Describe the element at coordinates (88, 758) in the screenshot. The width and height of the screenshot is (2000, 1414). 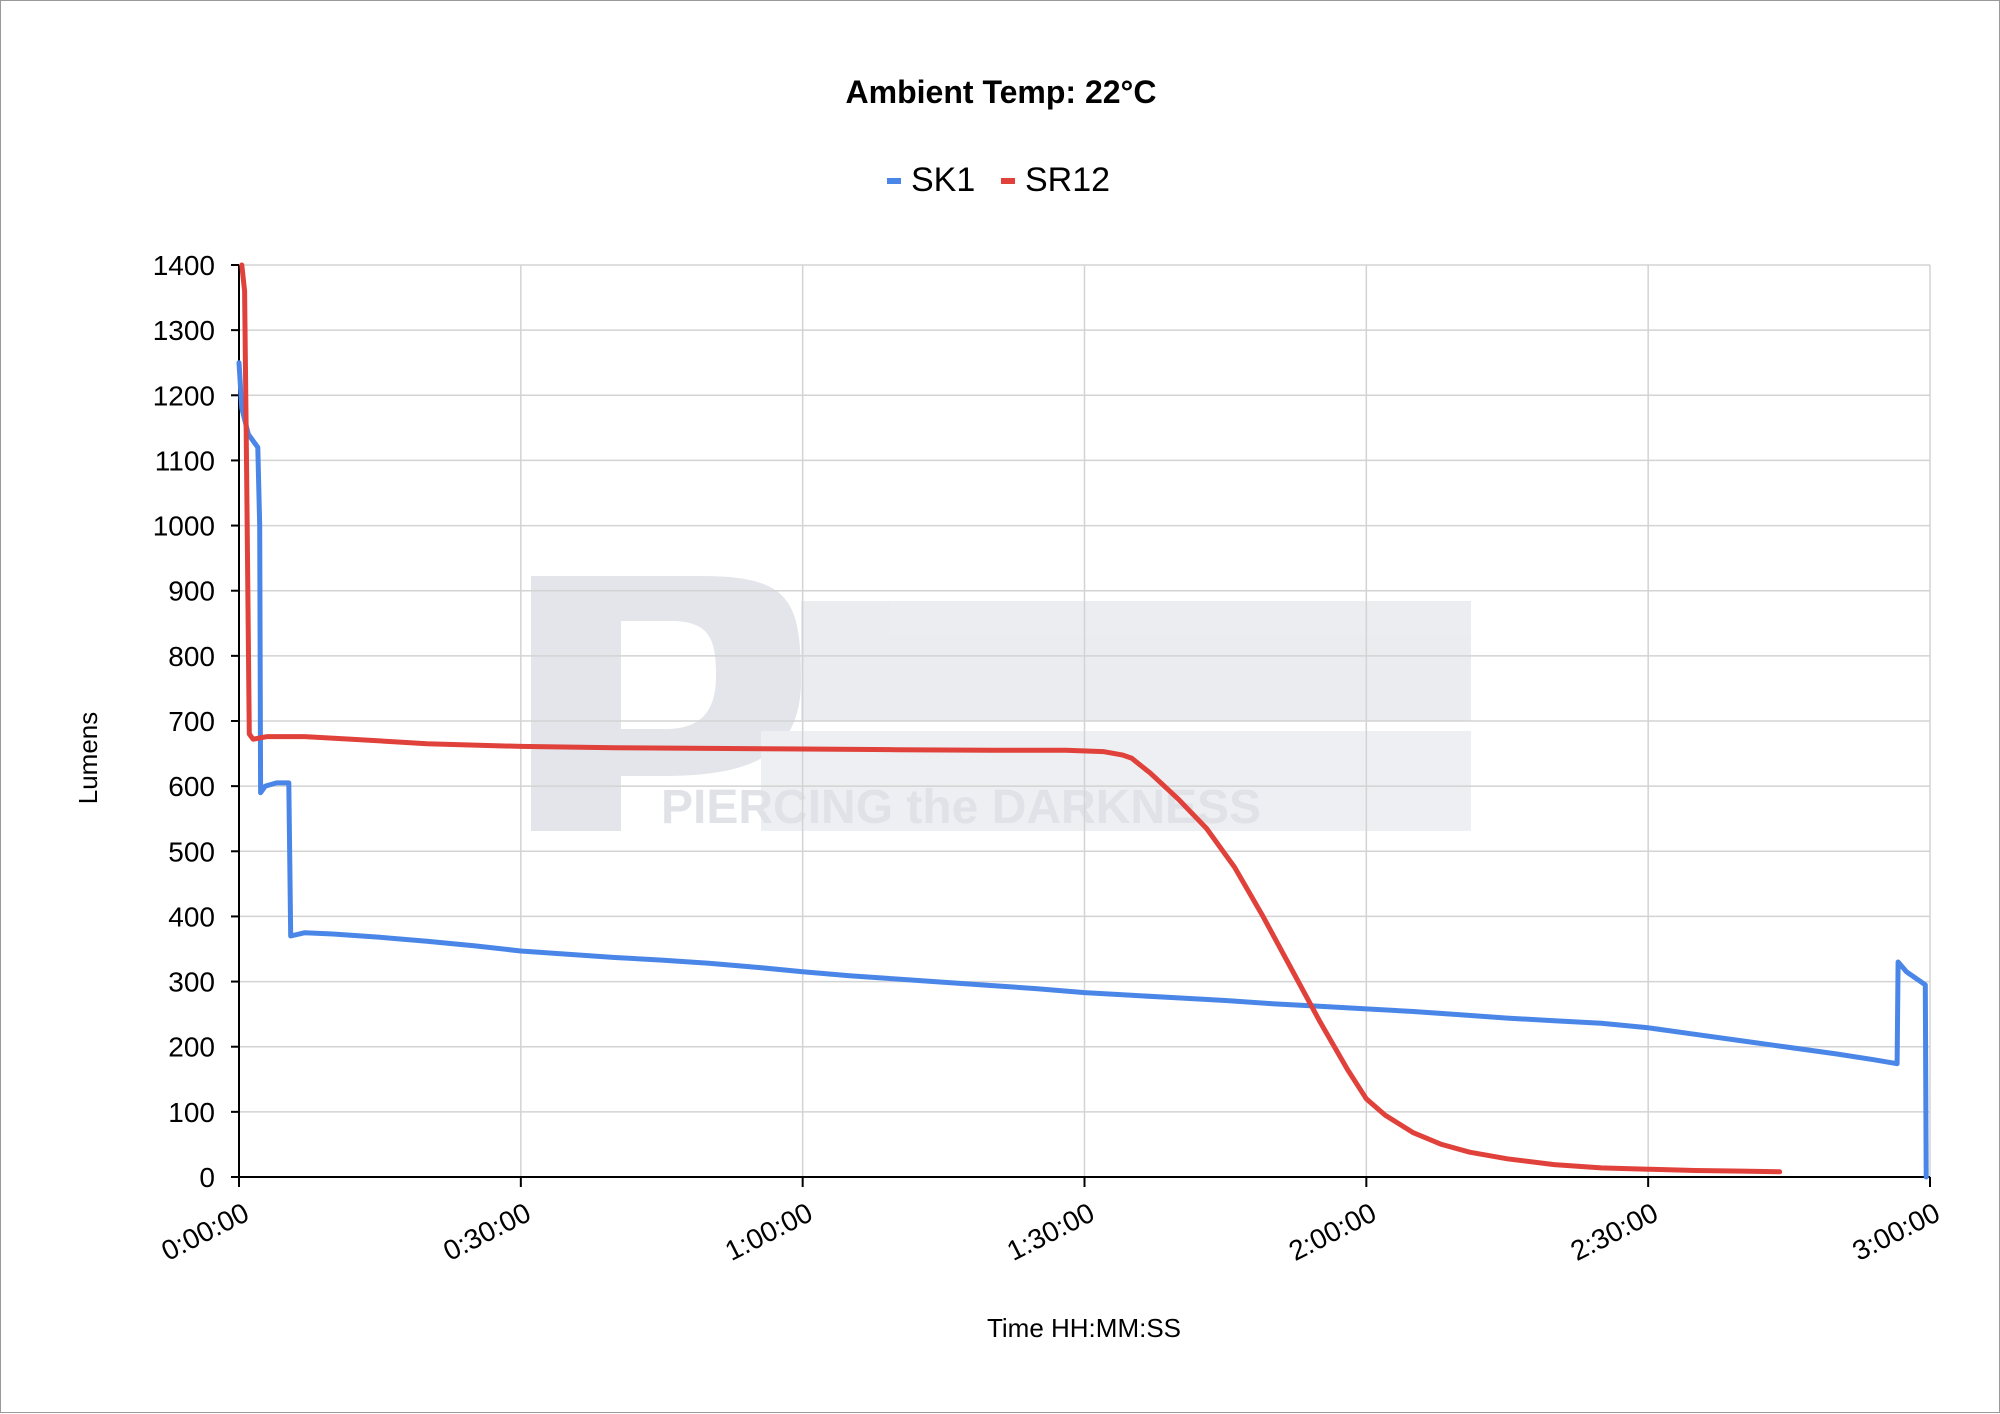
I see `y-axis-title: Lumens` at that location.